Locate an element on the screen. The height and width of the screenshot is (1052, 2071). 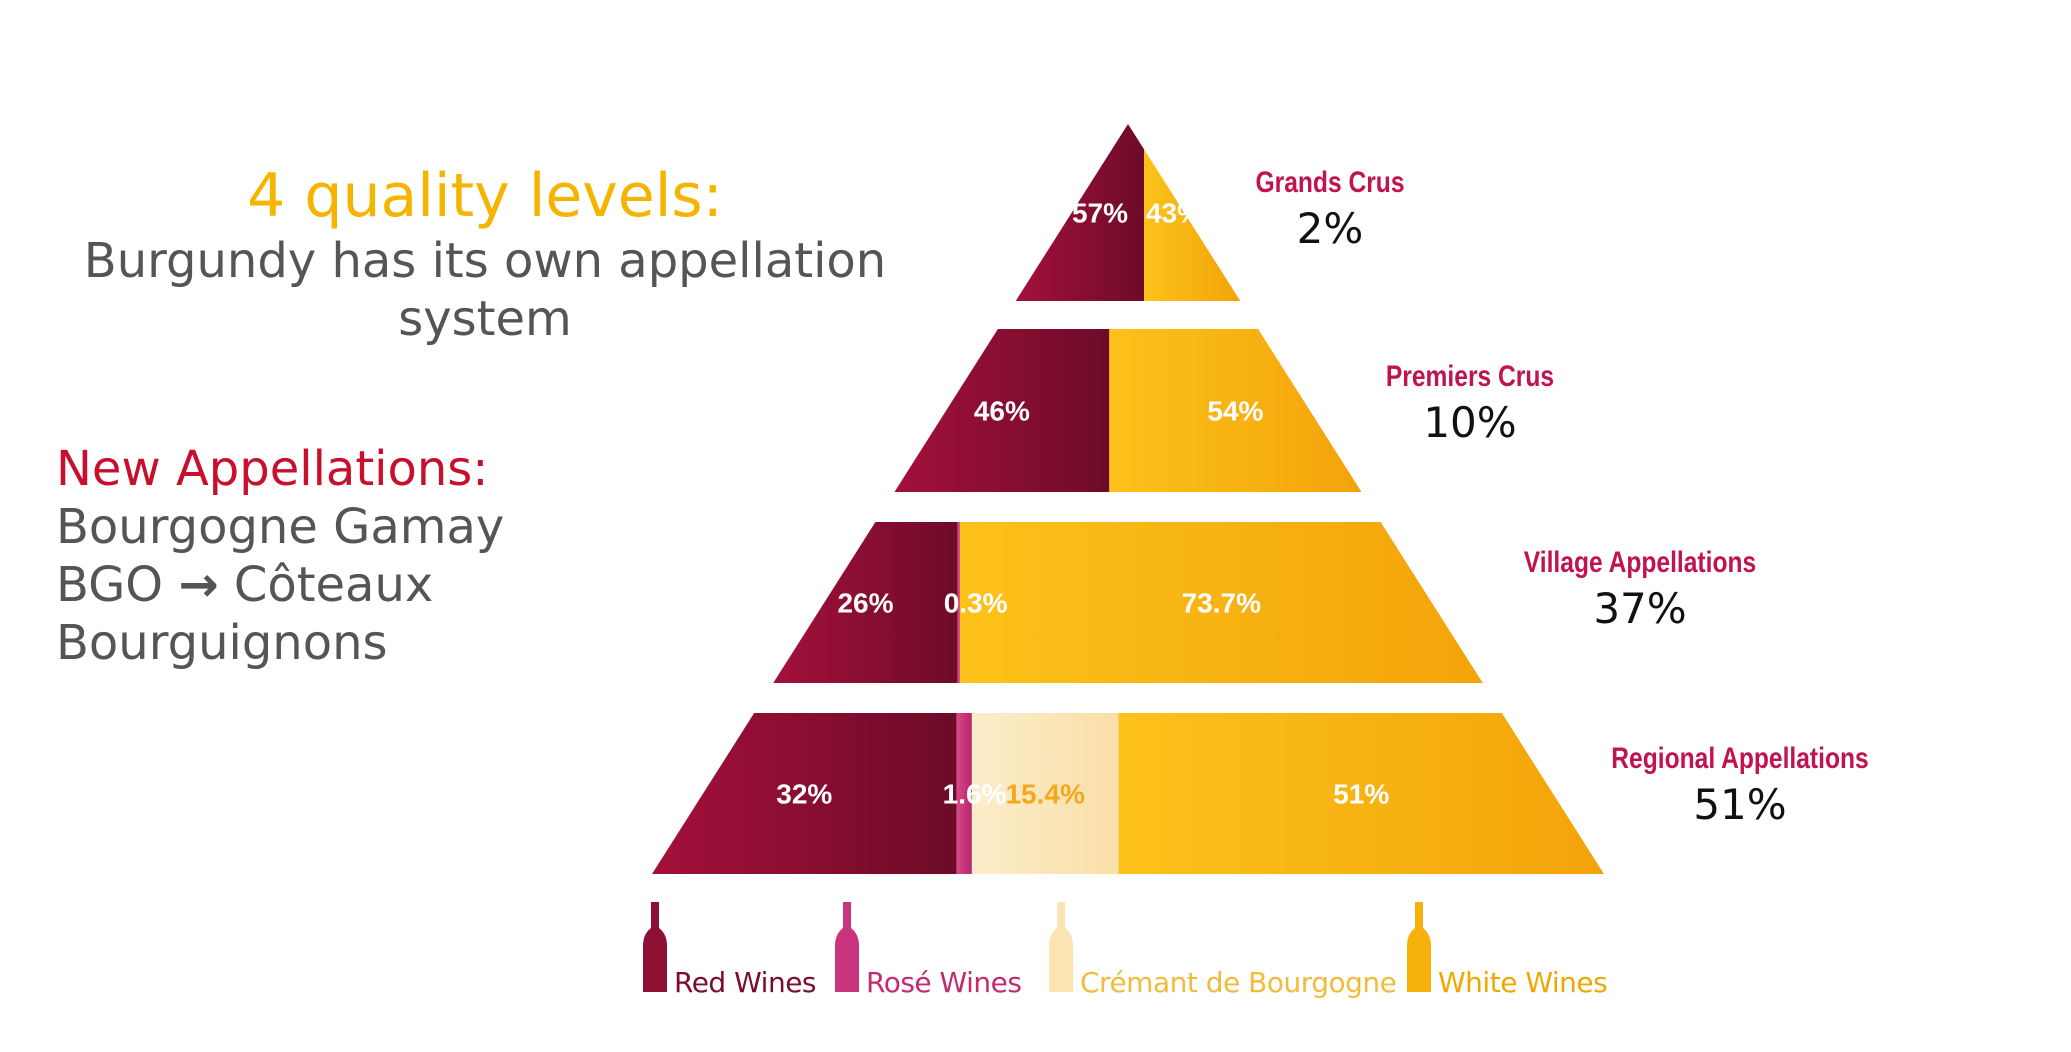
cremant-bottle-icon is located at coordinates (1061, 947).